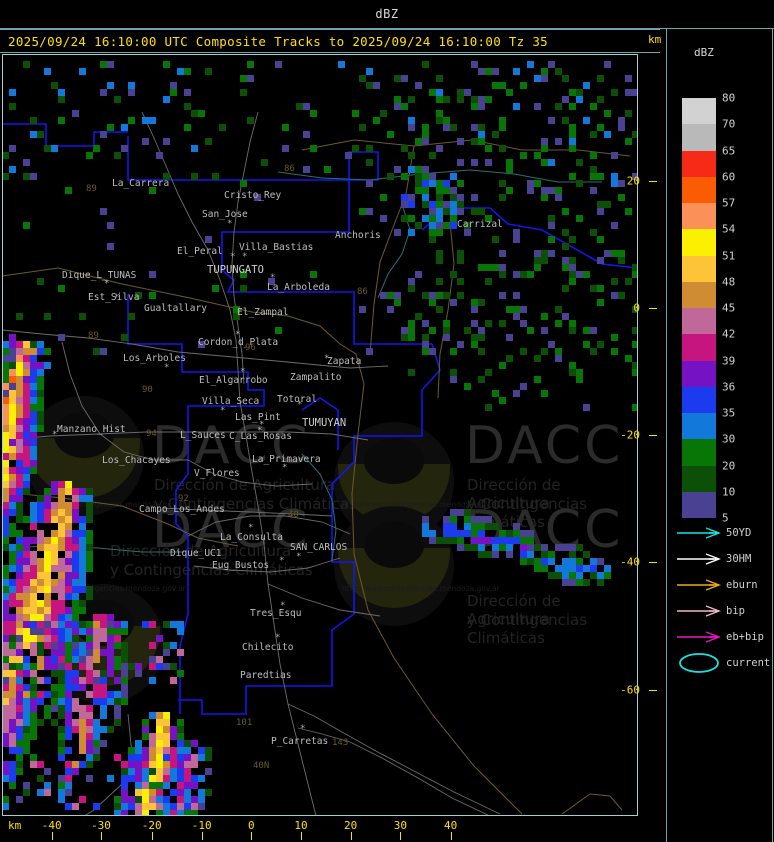  I want to click on legend-row: eb+bip, so click(725, 637).